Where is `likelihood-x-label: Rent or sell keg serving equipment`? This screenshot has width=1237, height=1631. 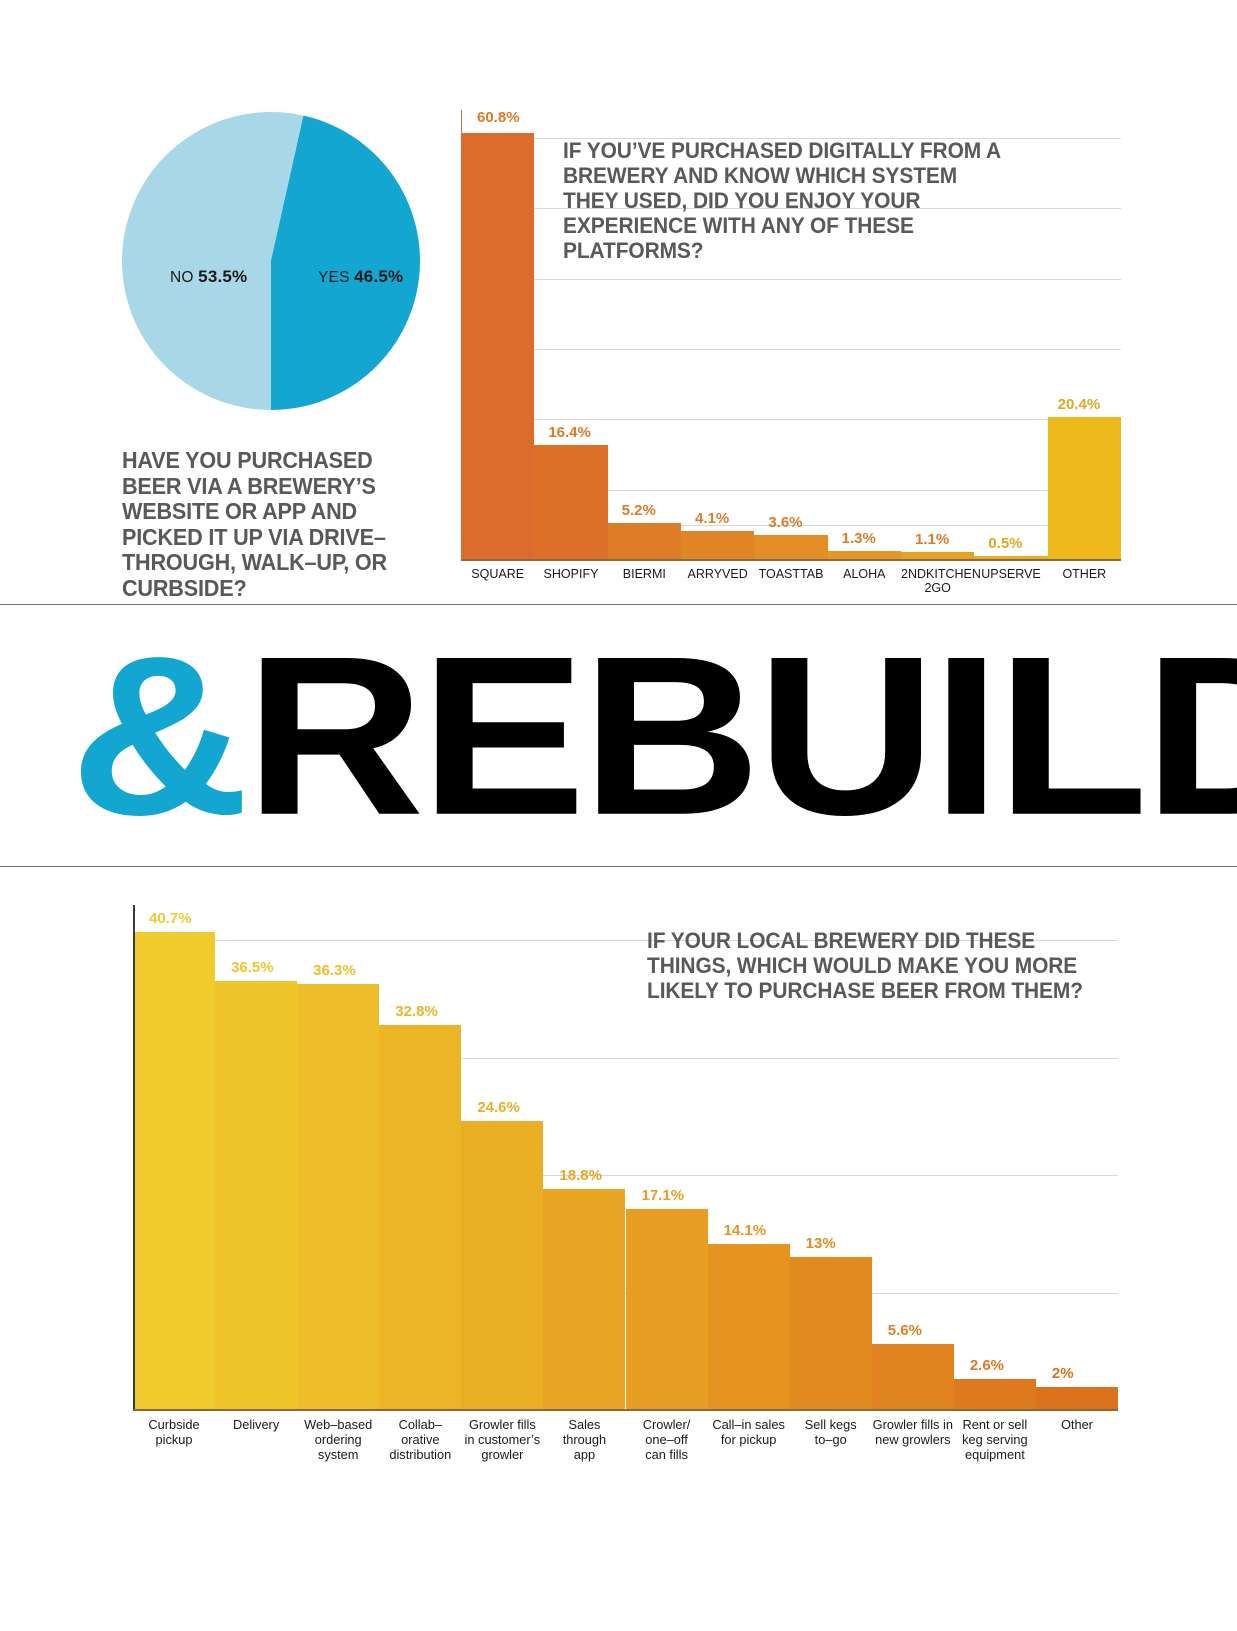
likelihood-x-label: Rent or sell keg serving equipment is located at coordinates (995, 1439).